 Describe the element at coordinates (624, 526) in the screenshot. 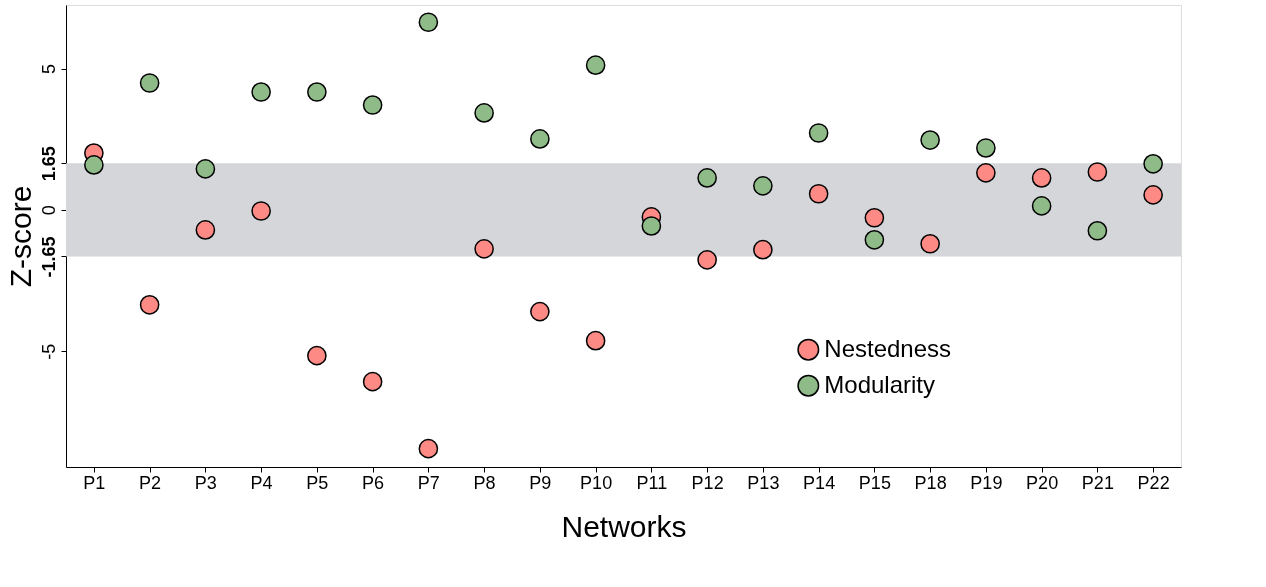

I see `x-axis-title: Networks` at that location.